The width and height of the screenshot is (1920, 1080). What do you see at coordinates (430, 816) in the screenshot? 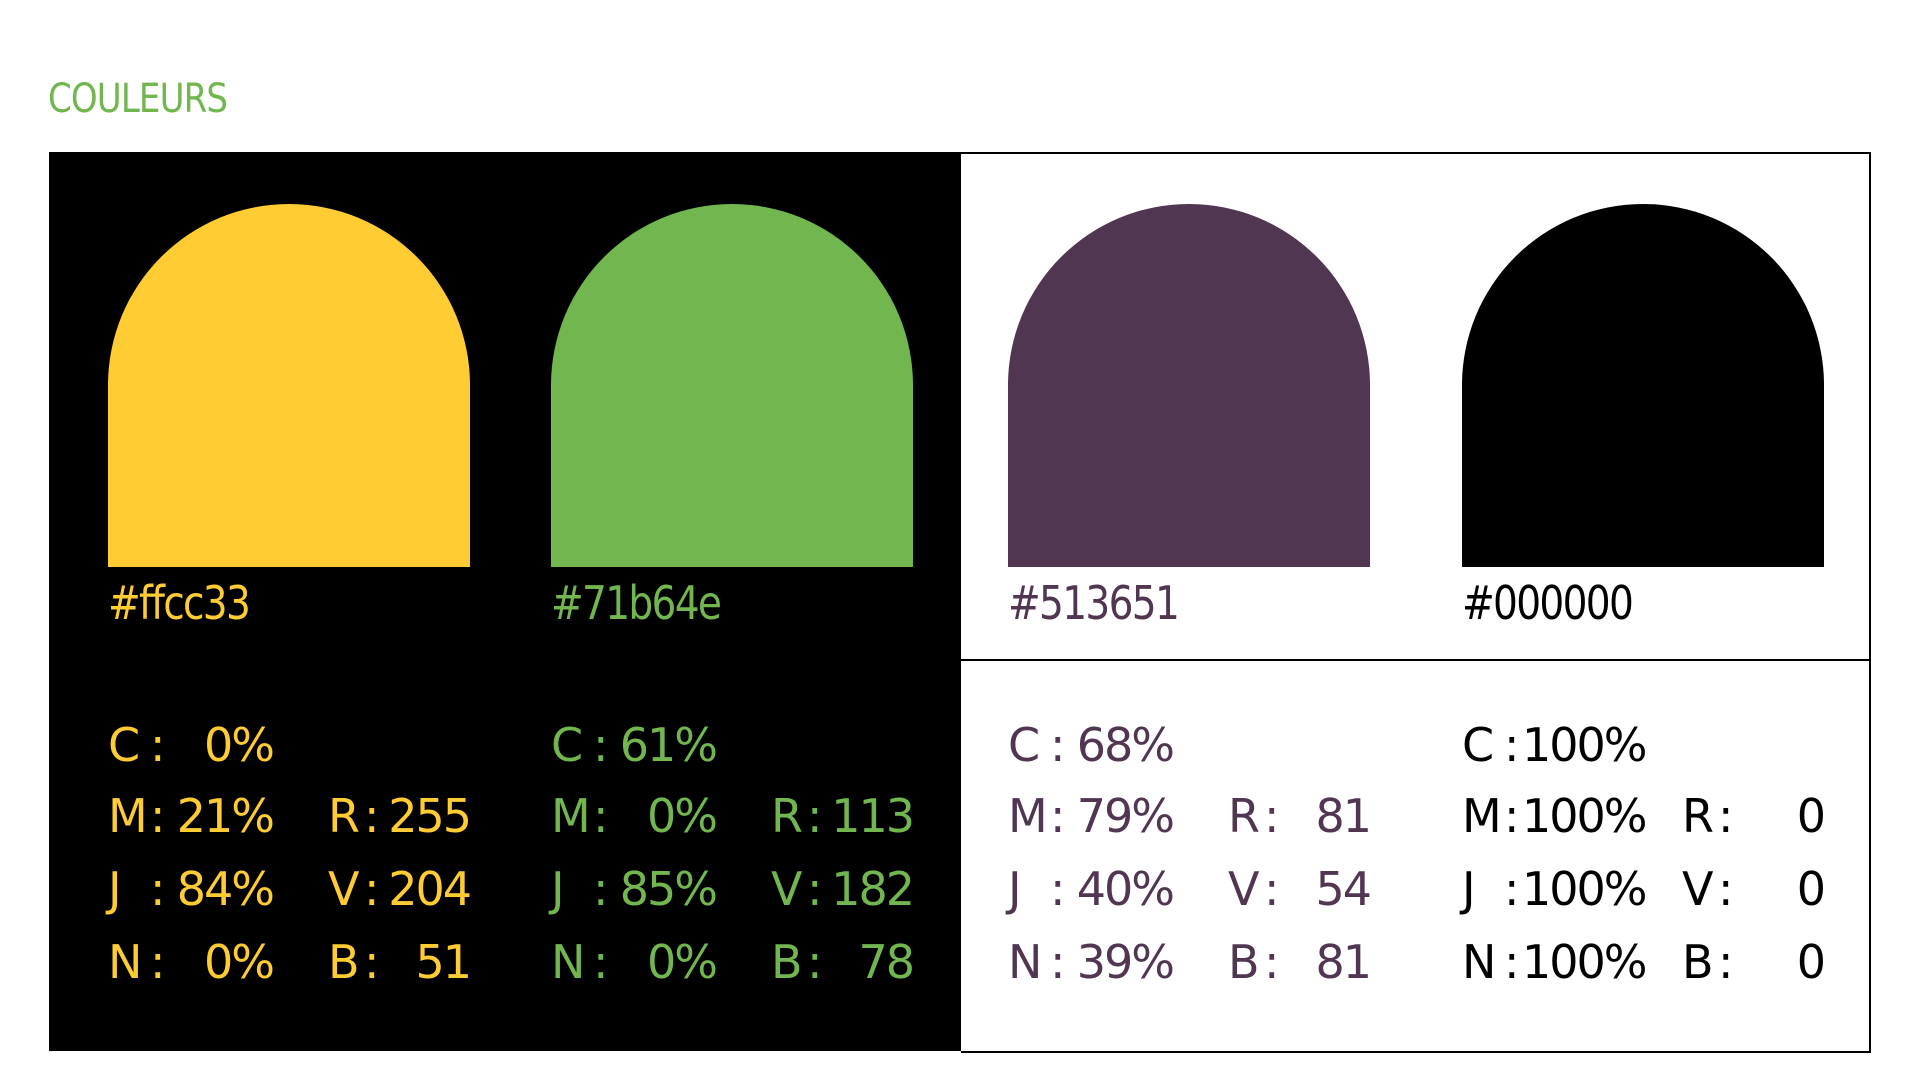
I see `rgb-value: 255` at bounding box center [430, 816].